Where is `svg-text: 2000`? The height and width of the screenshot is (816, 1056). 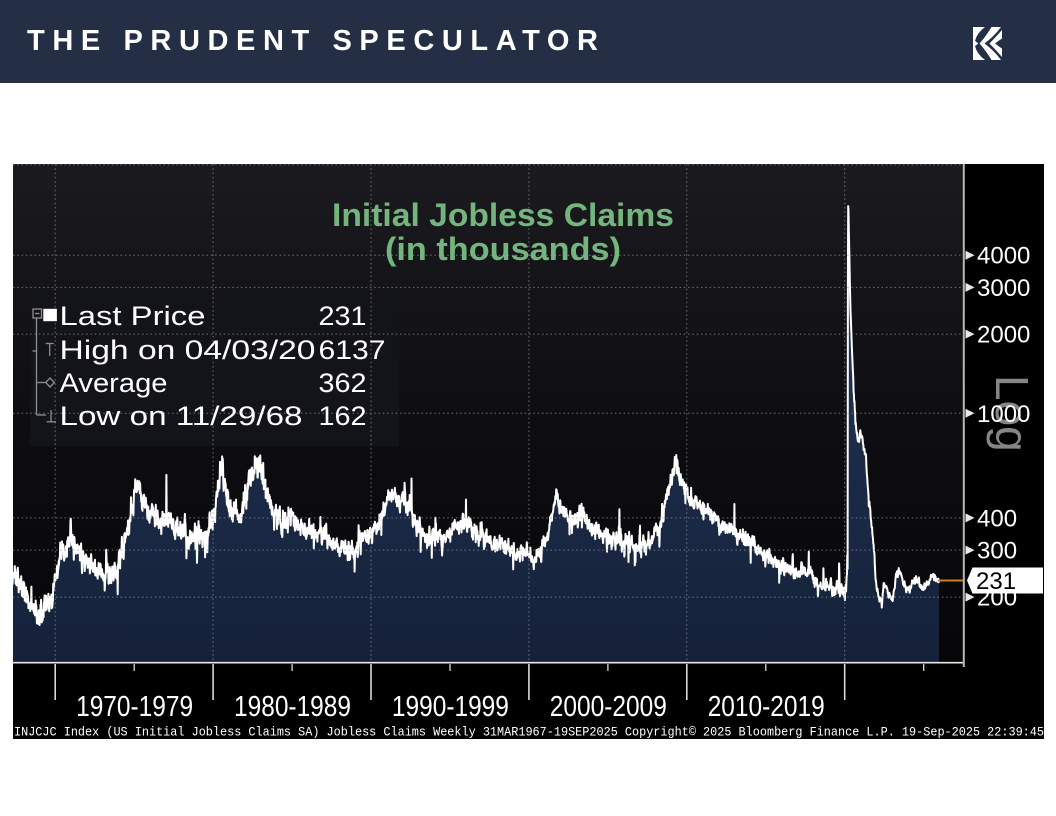 svg-text: 2000 is located at coordinates (1003, 335).